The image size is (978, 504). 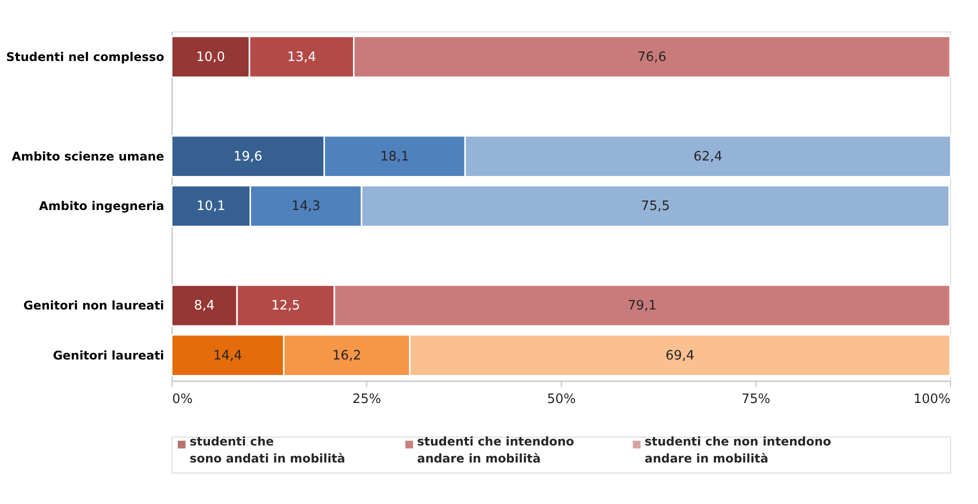 What do you see at coordinates (347, 356) in the screenshot?
I see `data-label: 16,2` at bounding box center [347, 356].